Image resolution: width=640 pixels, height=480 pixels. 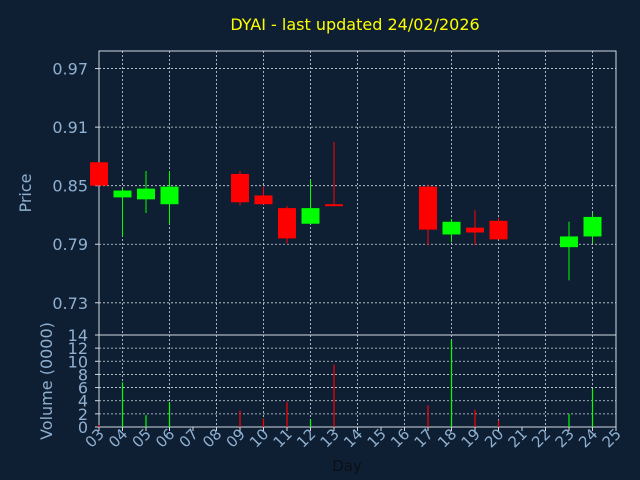 I want to click on day-tick-label: 17, so click(x=424, y=438).